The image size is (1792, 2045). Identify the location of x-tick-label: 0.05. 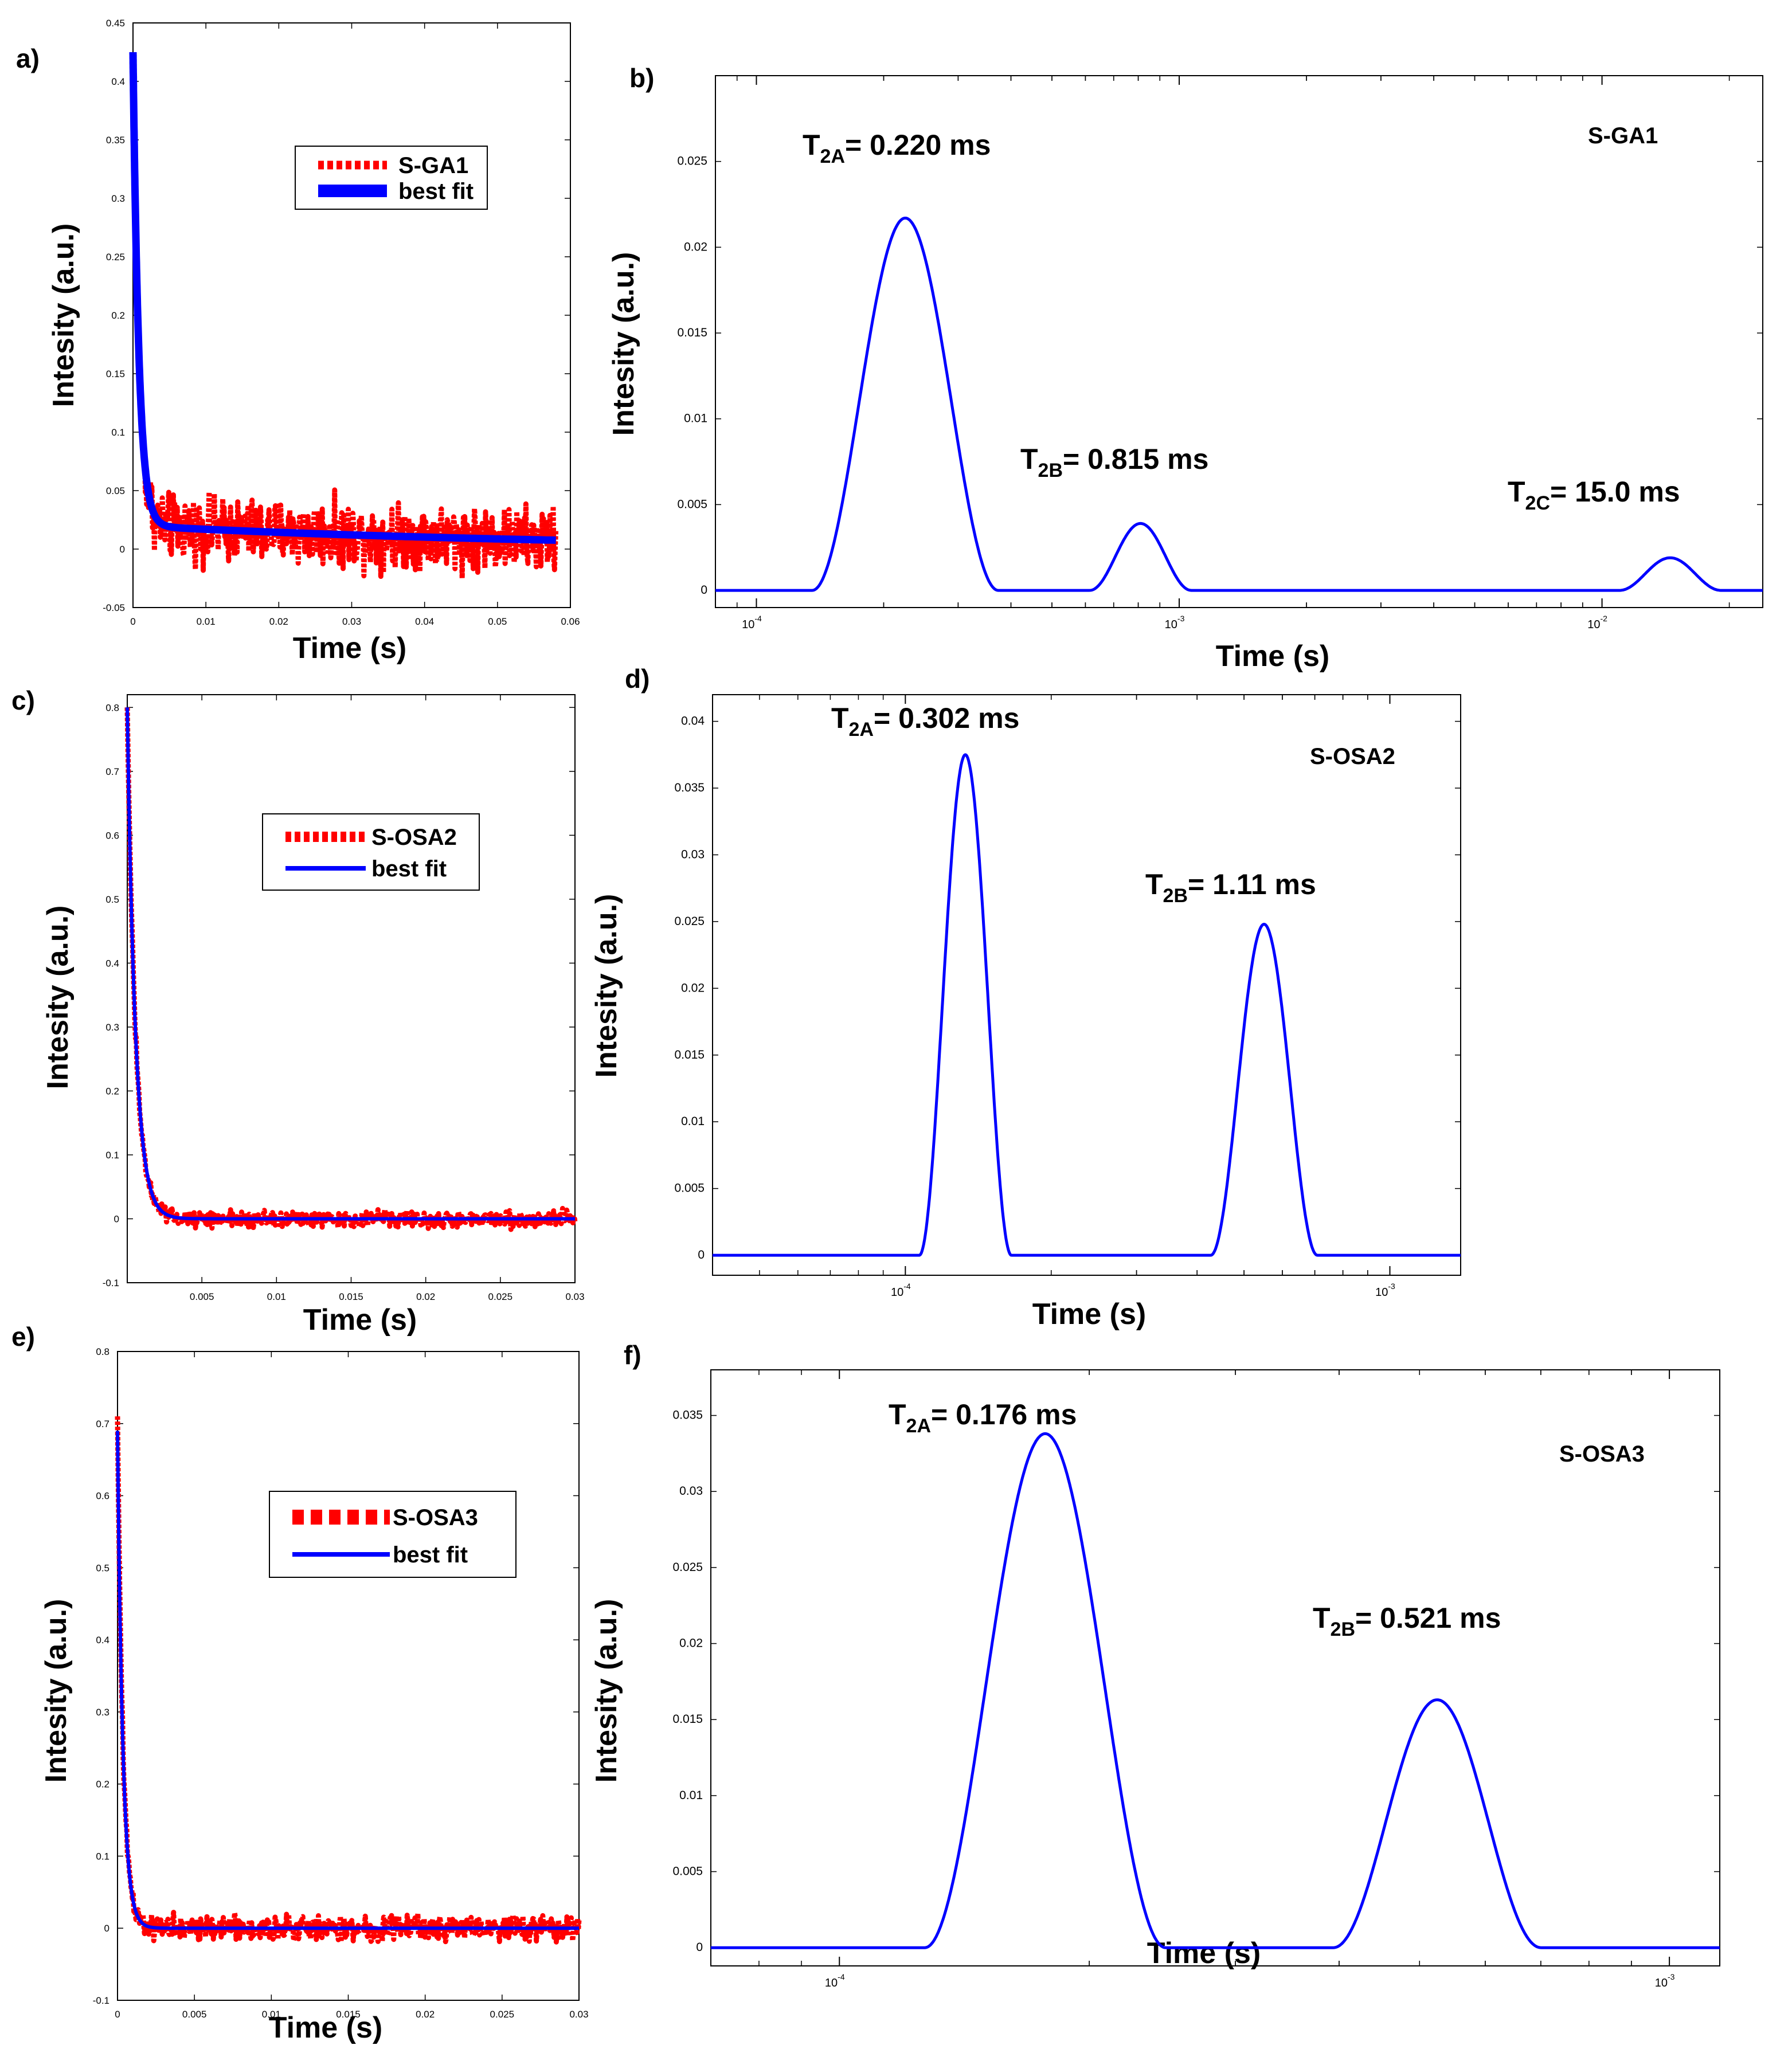
(497, 621).